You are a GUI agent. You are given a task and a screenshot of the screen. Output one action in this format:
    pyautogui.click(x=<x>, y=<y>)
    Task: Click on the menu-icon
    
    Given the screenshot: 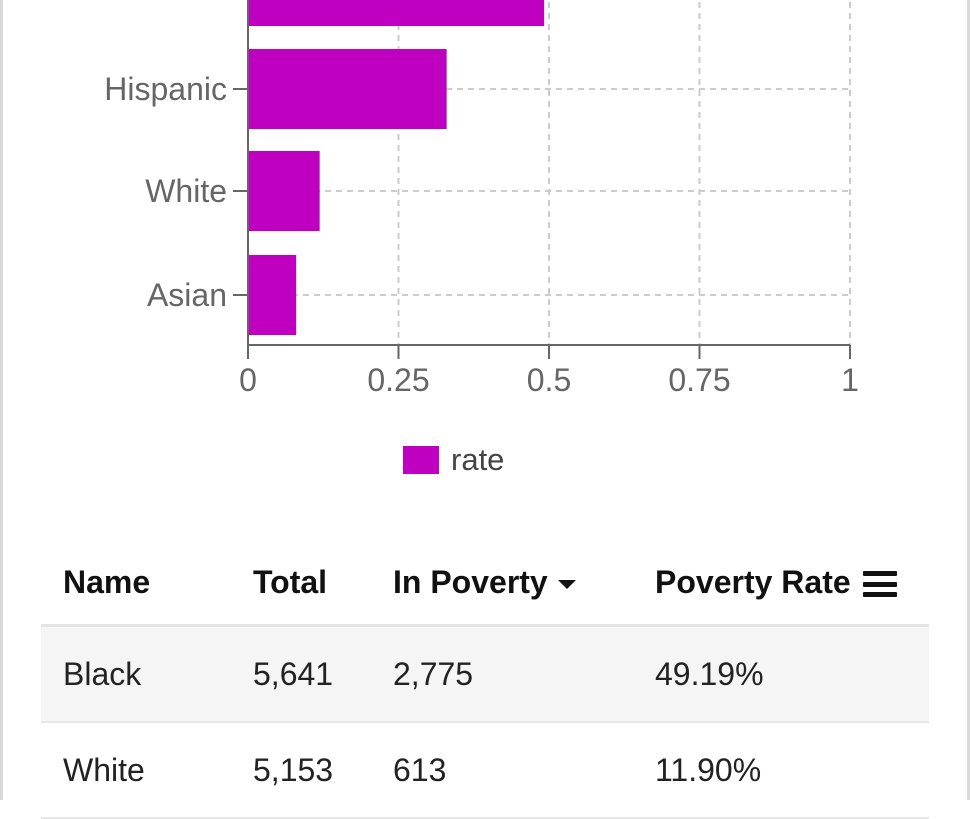 What is the action you would take?
    pyautogui.click(x=879, y=584)
    